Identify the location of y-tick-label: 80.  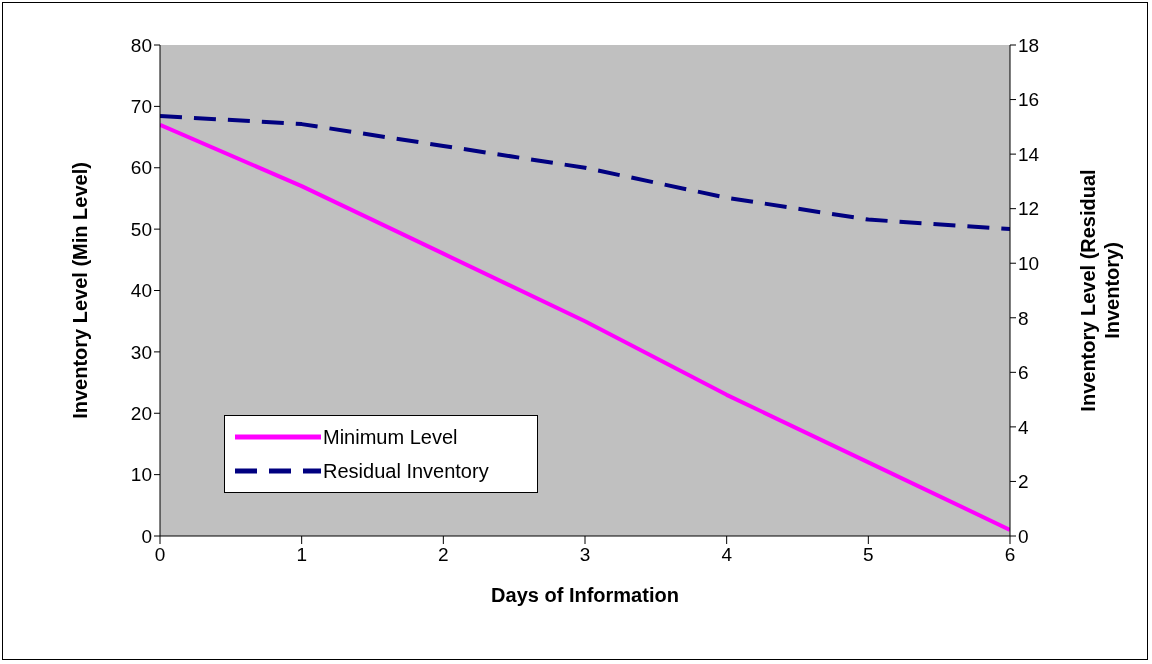
(141, 45).